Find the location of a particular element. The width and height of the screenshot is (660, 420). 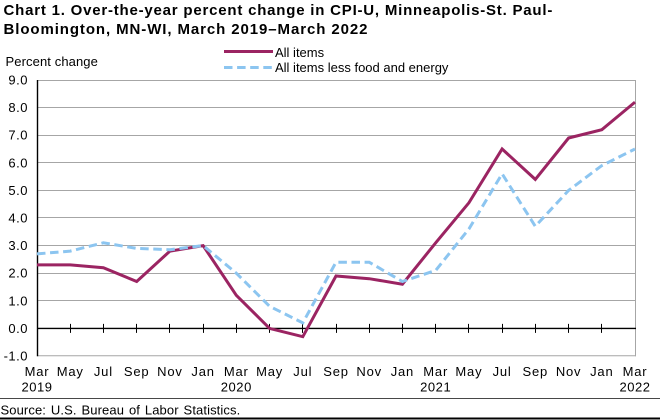

svg-text: 2.0 is located at coordinates (18, 273).